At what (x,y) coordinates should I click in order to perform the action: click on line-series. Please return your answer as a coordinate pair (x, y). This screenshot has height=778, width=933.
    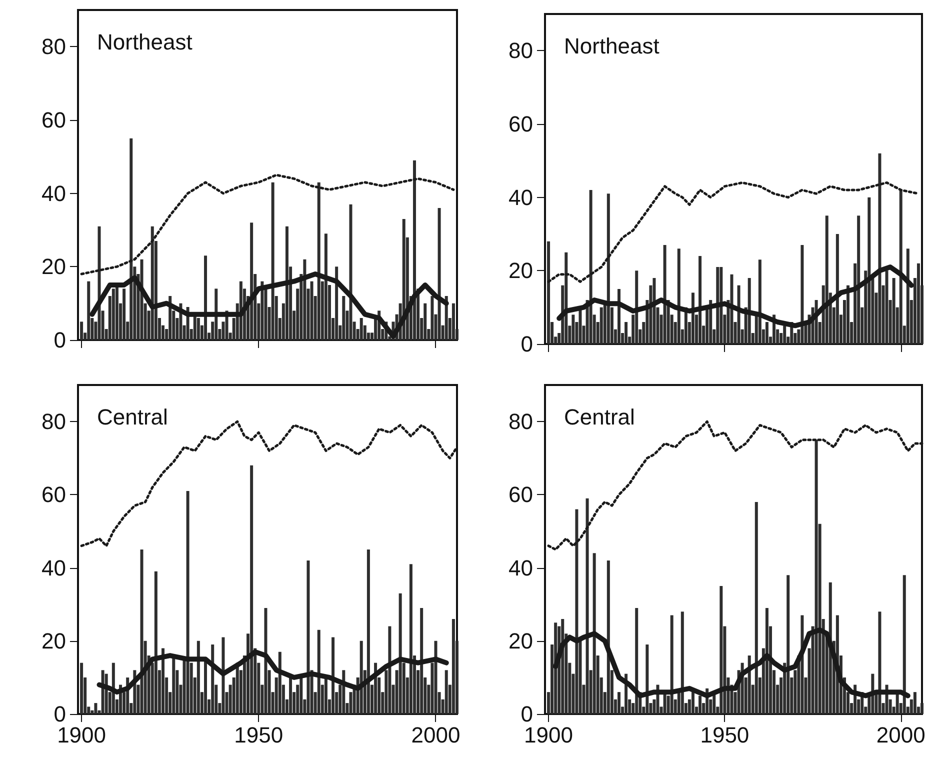
    Looking at the image, I should click on (733, 232).